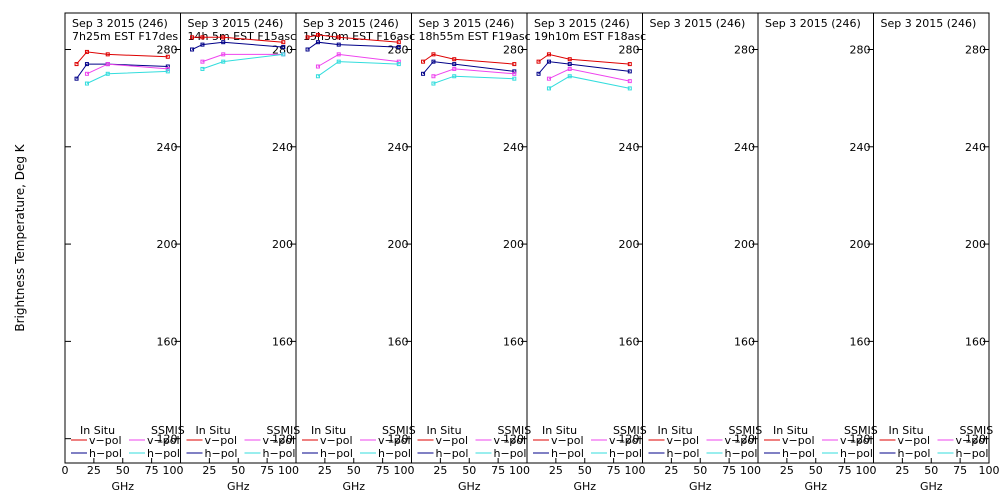 The width and height of the screenshot is (1000, 500). Describe the element at coordinates (556, 470) in the screenshot. I see `x-tick-label: 25` at that location.